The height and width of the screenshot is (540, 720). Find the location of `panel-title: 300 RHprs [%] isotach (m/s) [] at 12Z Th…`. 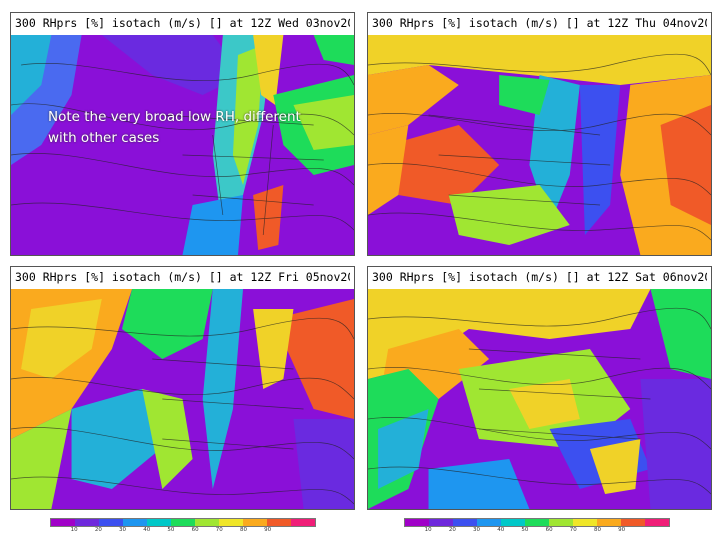

panel-title: 300 RHprs [%] isotach (m/s) [] at 12Z Th… is located at coordinates (539, 23).